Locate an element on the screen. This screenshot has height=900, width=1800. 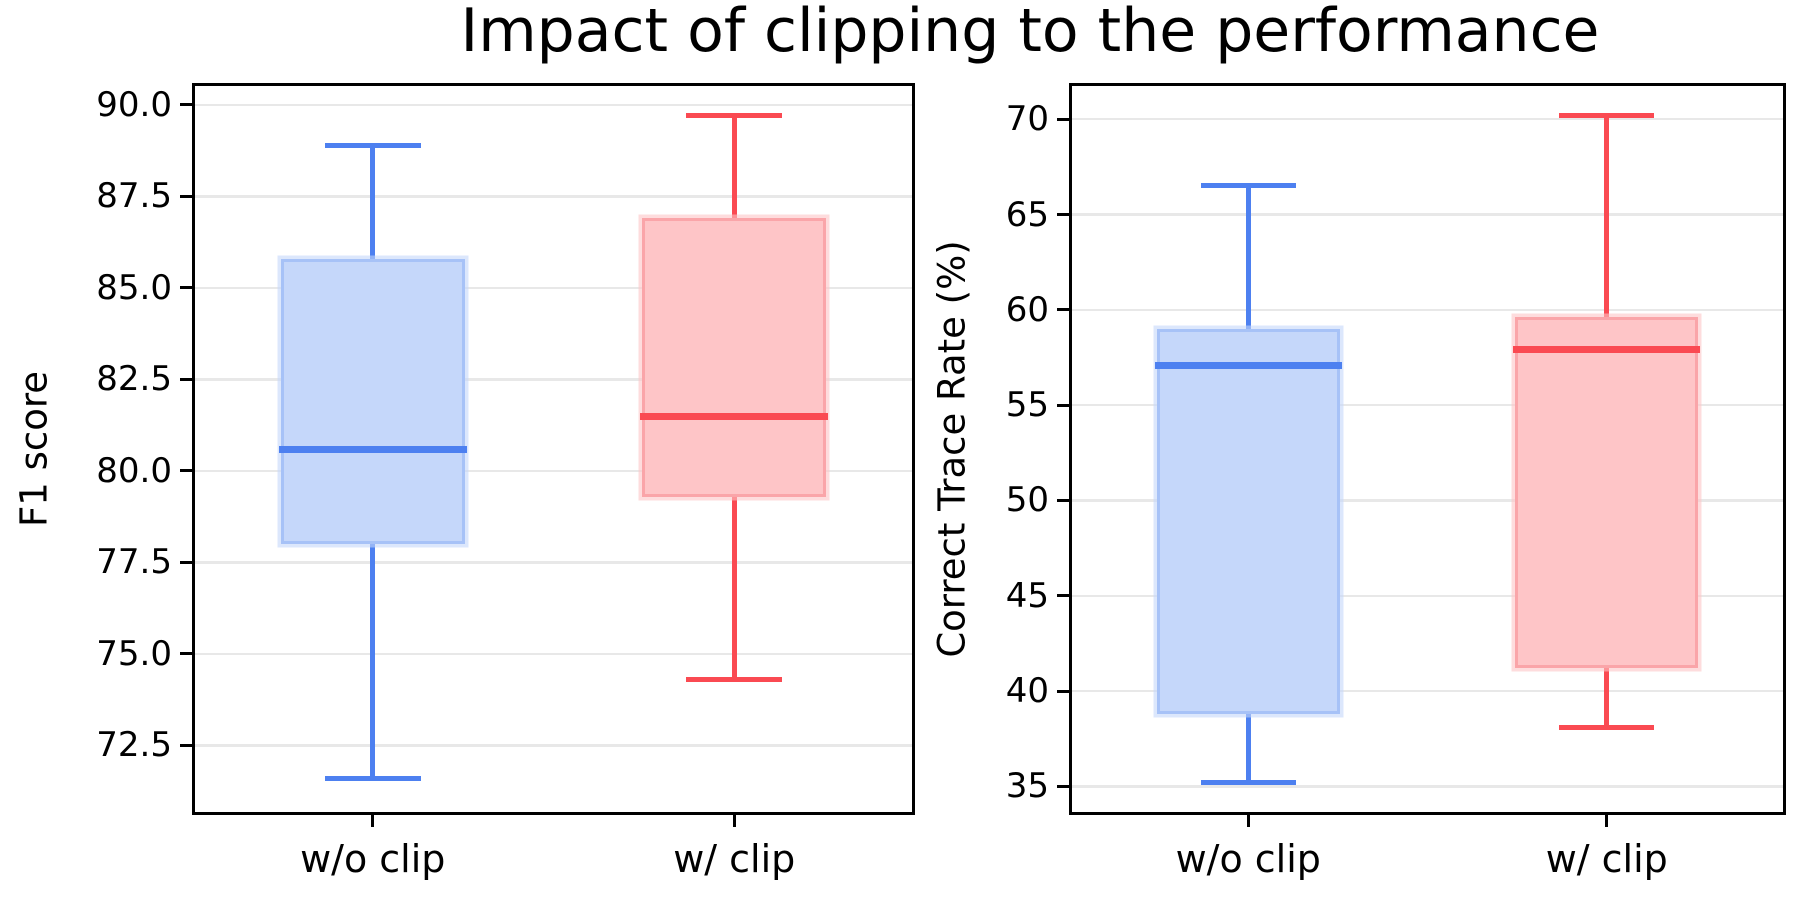
y-tick-label: 60 is located at coordinates (1027, 309).